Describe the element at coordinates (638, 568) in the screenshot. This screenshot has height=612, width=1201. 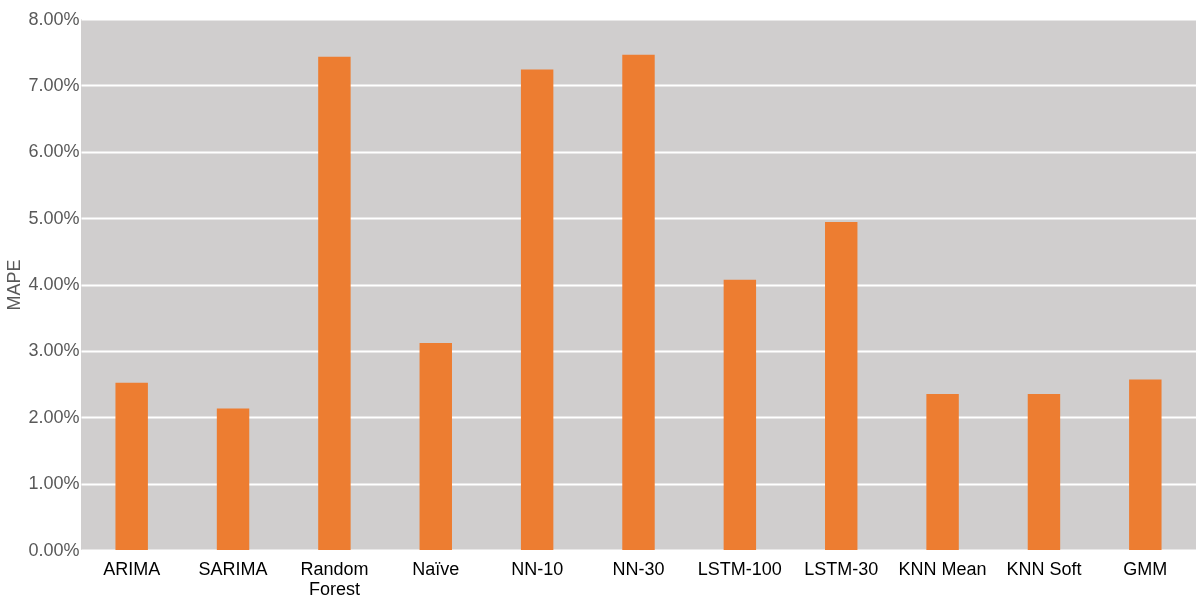
I see `x-tick-label: NN-30` at that location.